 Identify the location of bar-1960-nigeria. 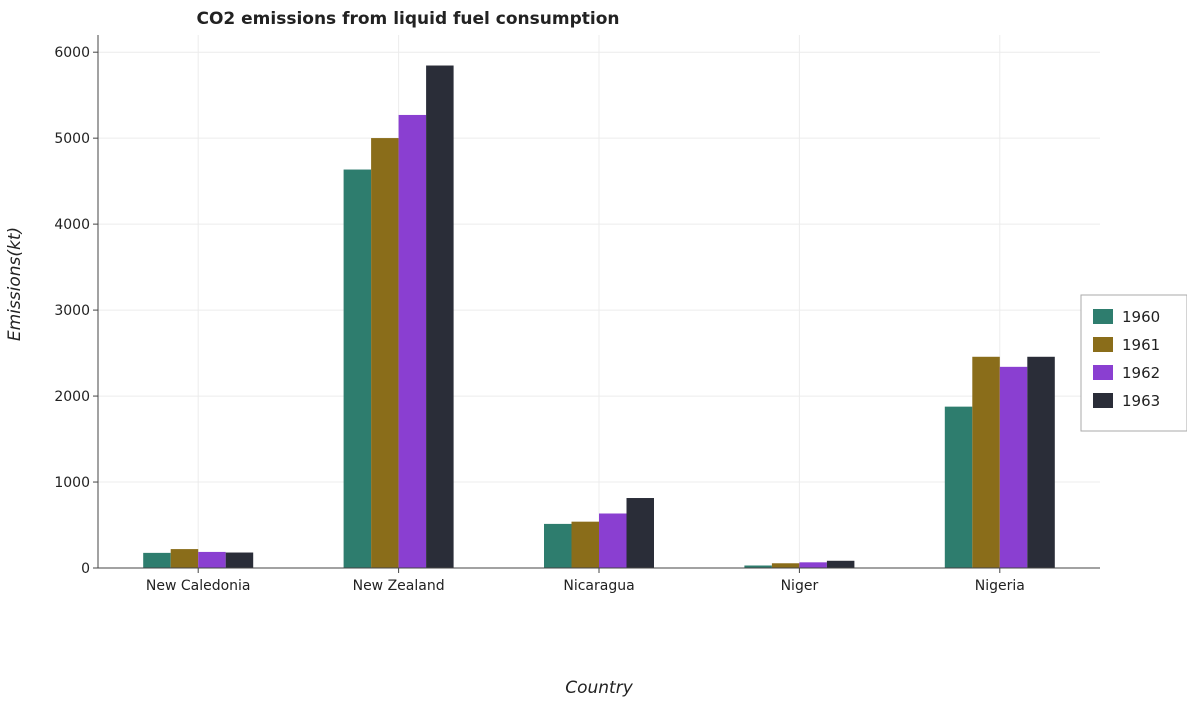
(958, 487).